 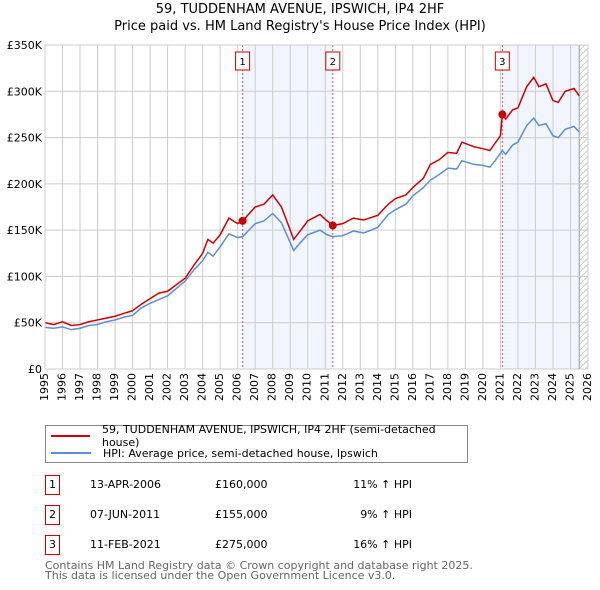 What do you see at coordinates (241, 484) in the screenshot?
I see `price: £160,000` at bounding box center [241, 484].